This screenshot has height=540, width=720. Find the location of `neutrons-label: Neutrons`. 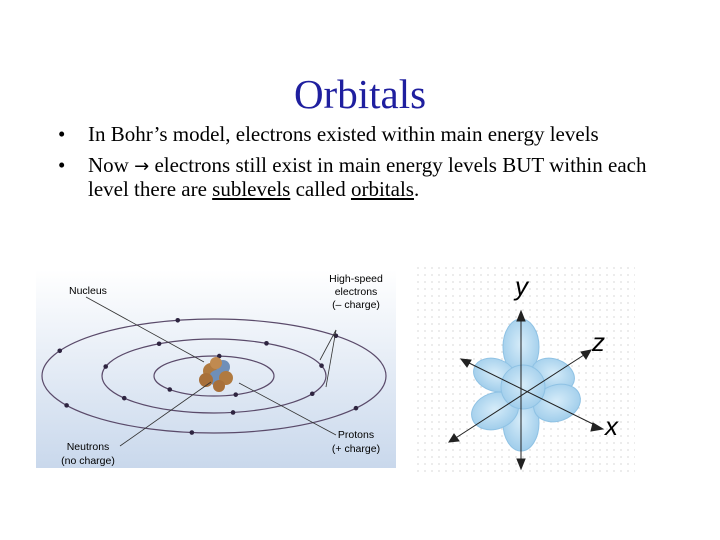

neutrons-label: Neutrons is located at coordinates (88, 447).